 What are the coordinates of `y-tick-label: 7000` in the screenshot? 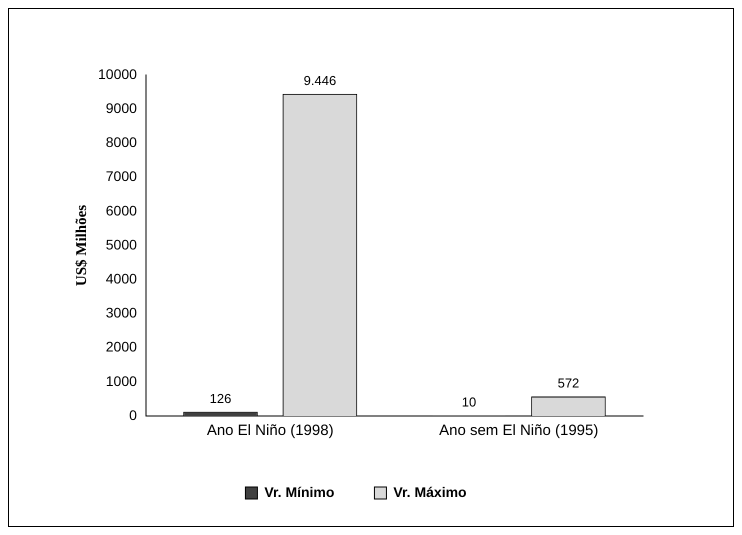 It's located at (122, 176).